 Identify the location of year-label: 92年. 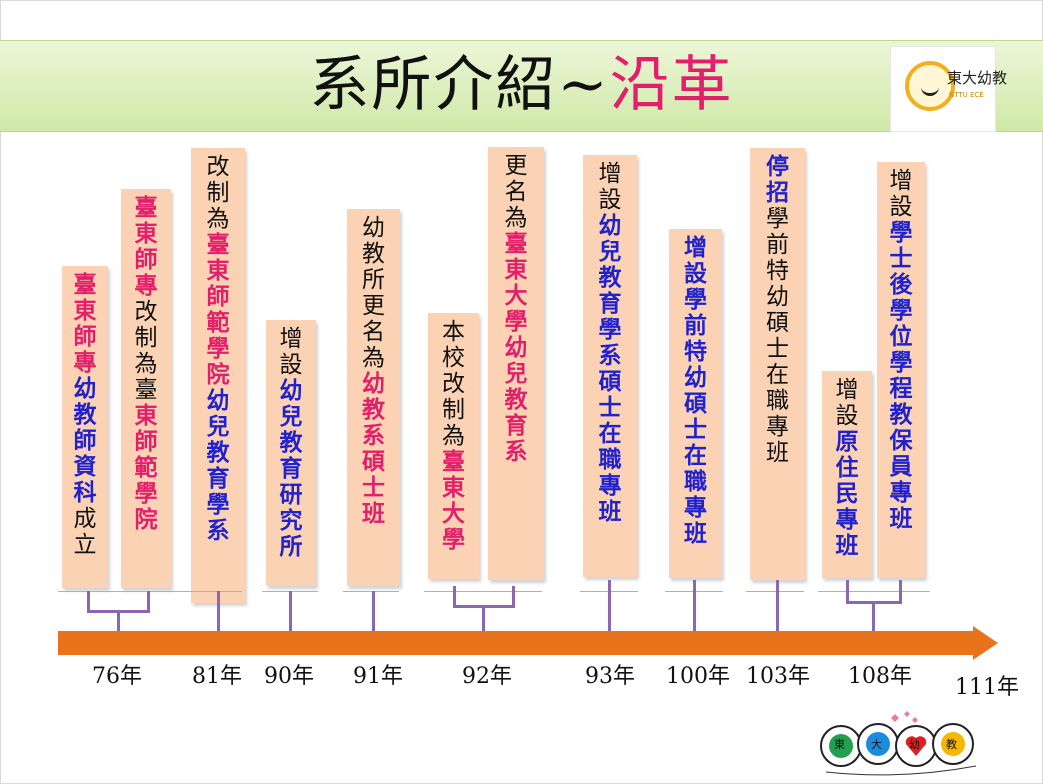
(487, 676).